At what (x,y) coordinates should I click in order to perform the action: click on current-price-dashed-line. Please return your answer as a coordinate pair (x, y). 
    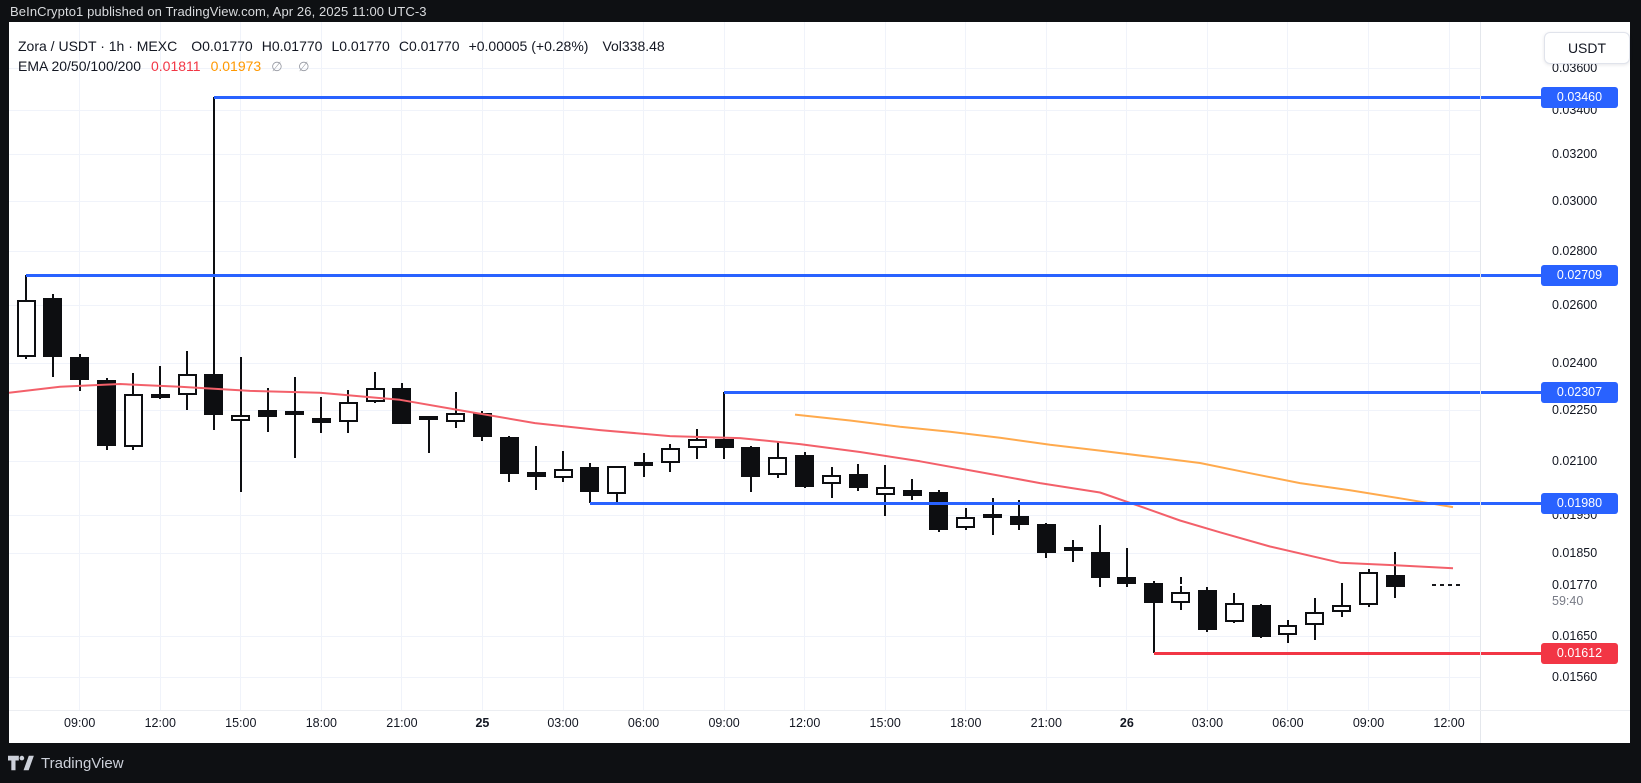
    Looking at the image, I should click on (1415, 584).